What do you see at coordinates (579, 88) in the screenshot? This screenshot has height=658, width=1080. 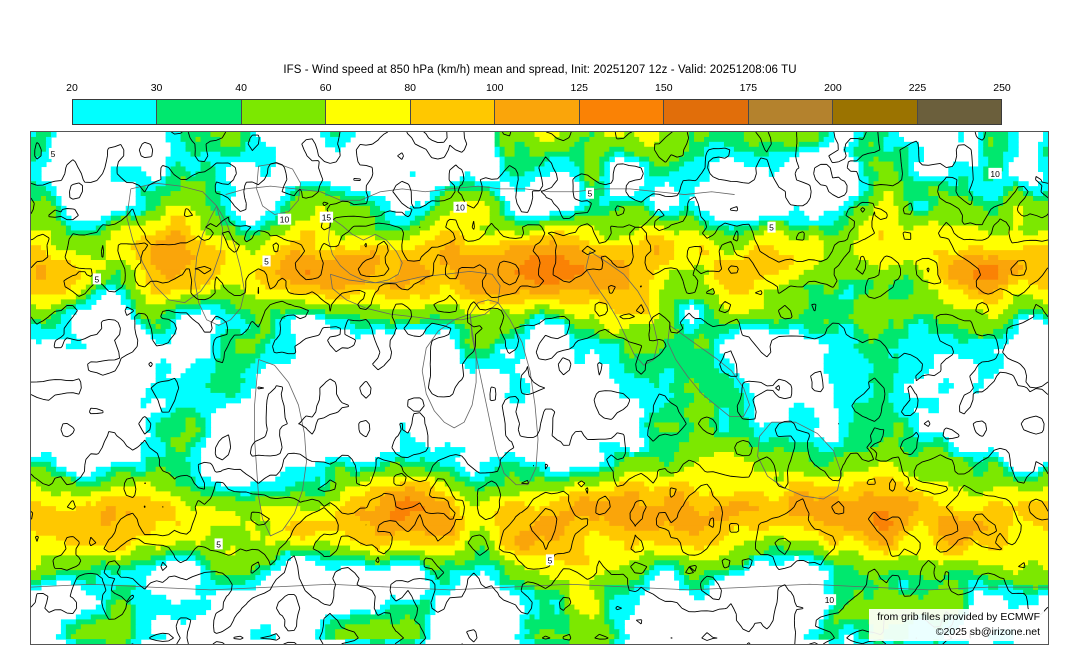 I see `colorbar-tick-125: 125` at bounding box center [579, 88].